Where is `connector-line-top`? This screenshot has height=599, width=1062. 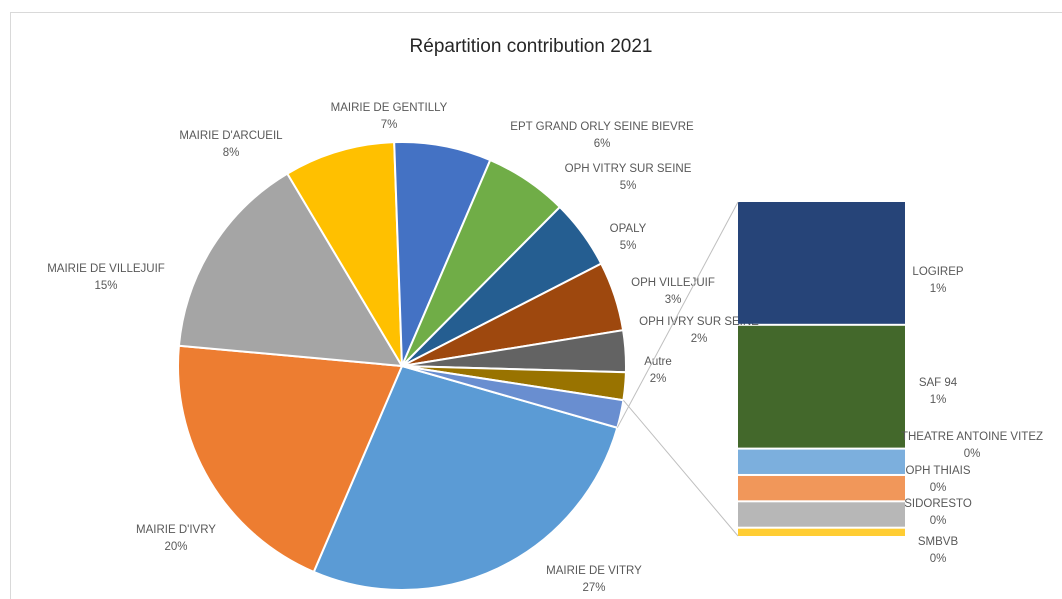
connector-line-top is located at coordinates (677, 314).